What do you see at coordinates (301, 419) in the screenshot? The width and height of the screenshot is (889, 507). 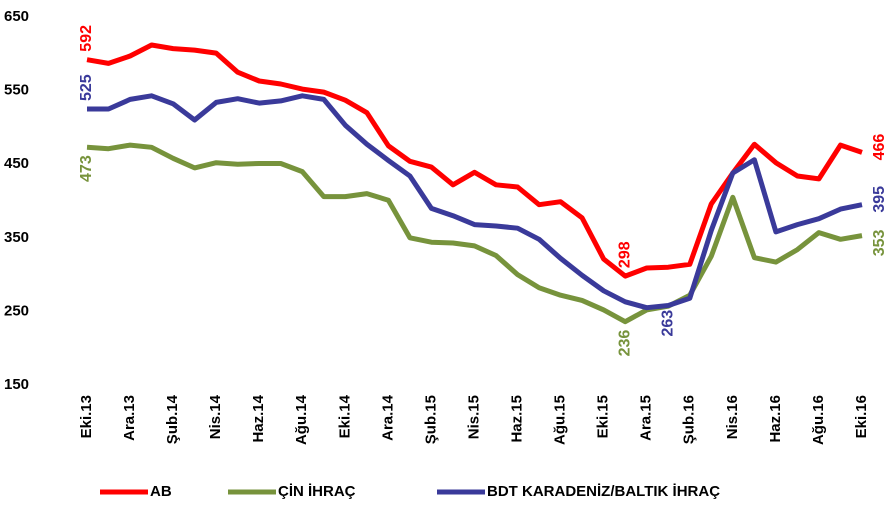 I see `x-tick-label: Ağu.14` at bounding box center [301, 419].